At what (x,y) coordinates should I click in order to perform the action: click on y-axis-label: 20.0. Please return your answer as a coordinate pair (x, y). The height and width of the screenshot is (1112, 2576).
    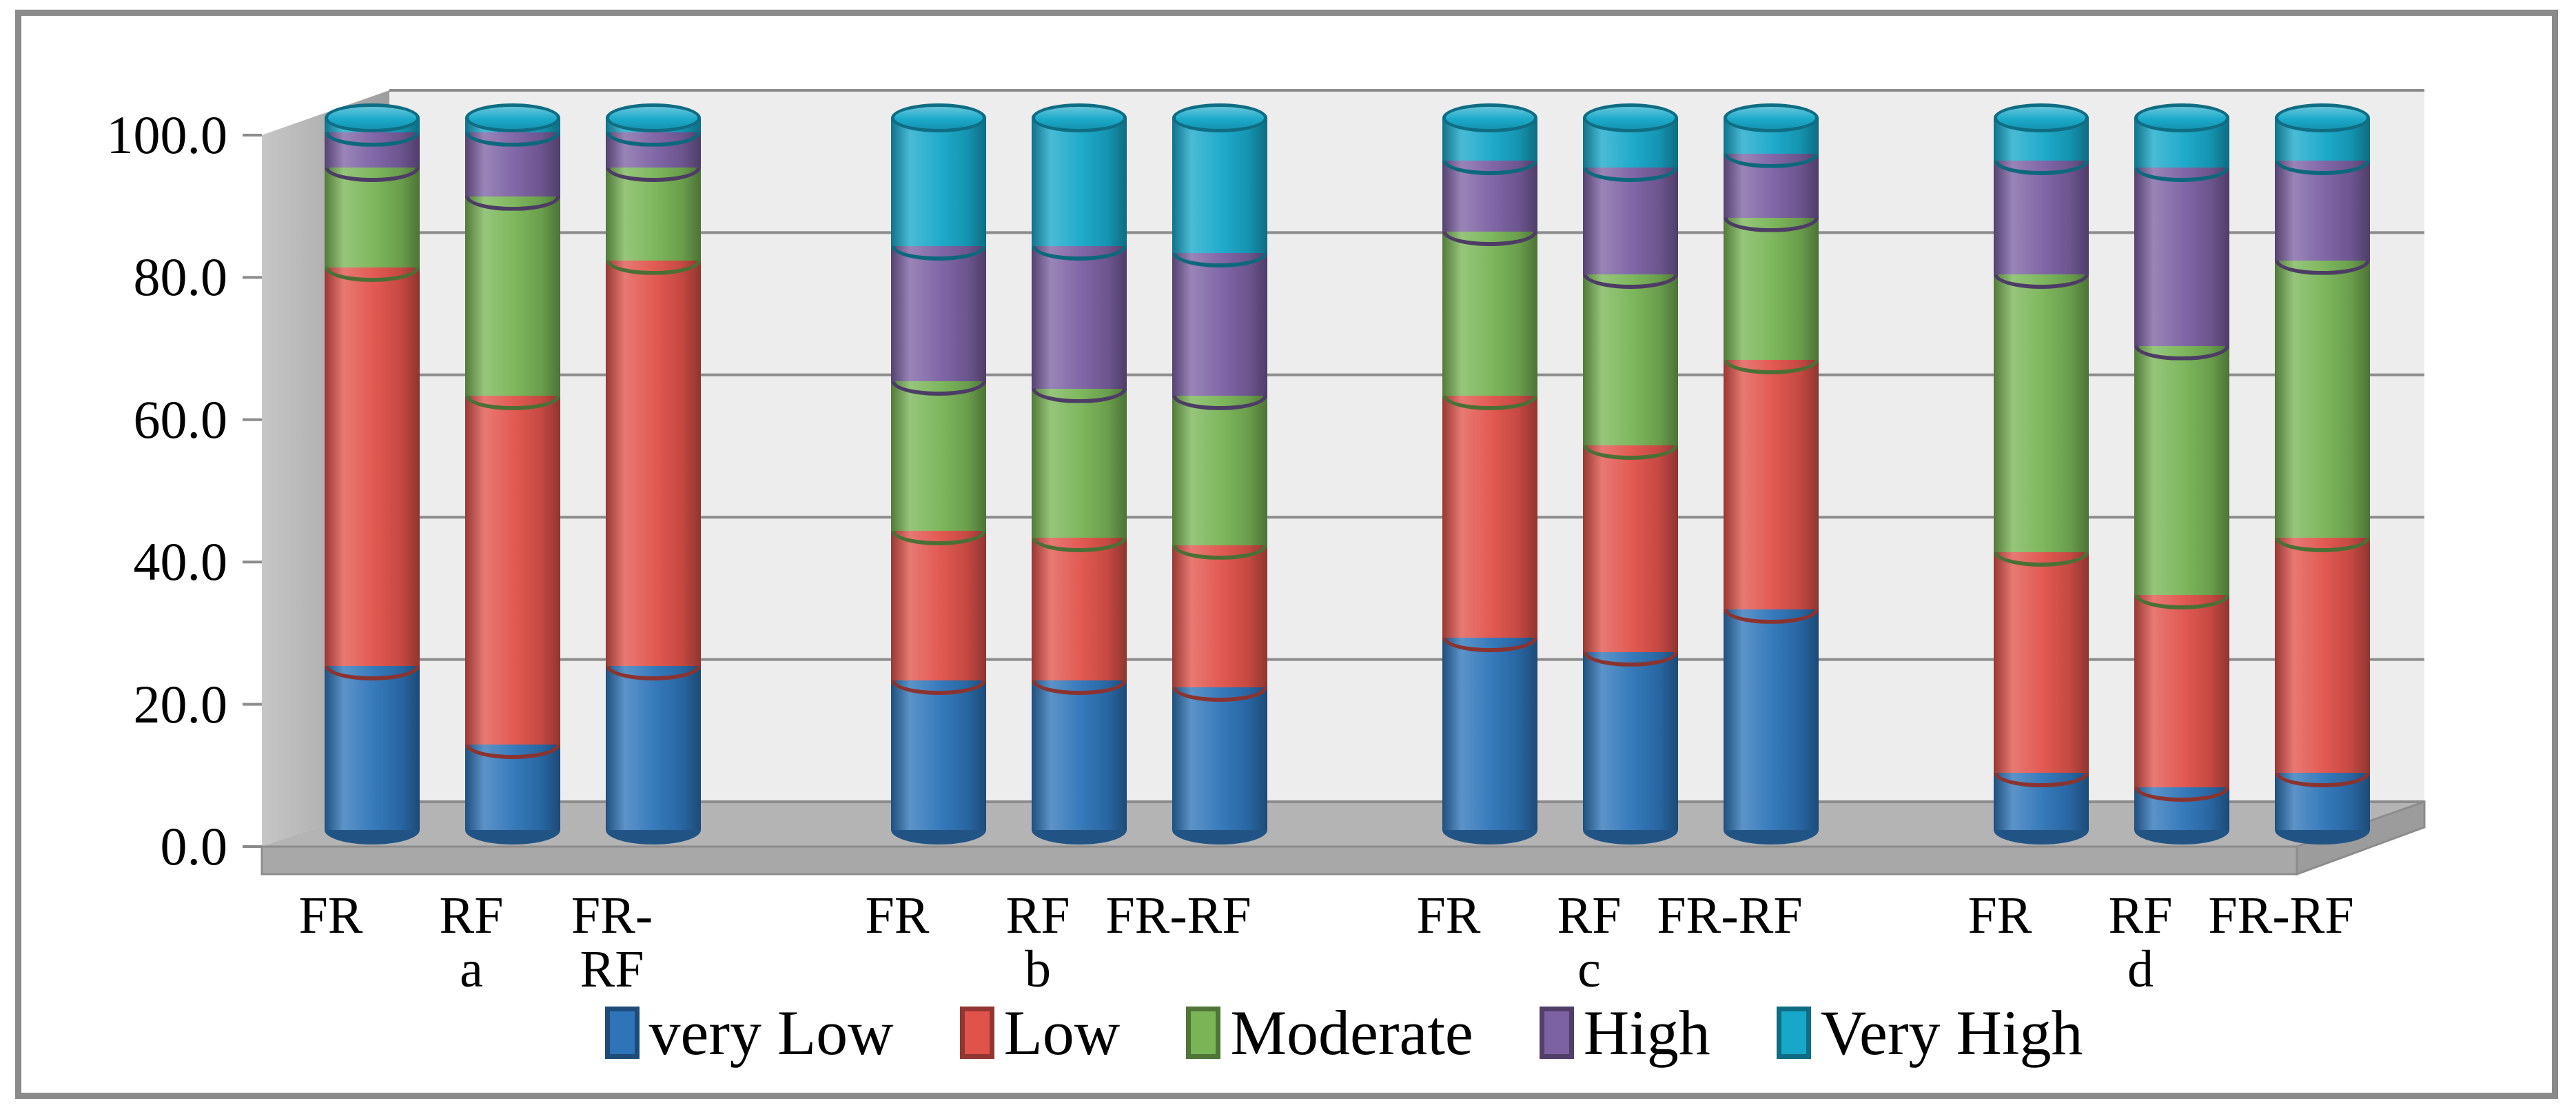
    Looking at the image, I should click on (180, 704).